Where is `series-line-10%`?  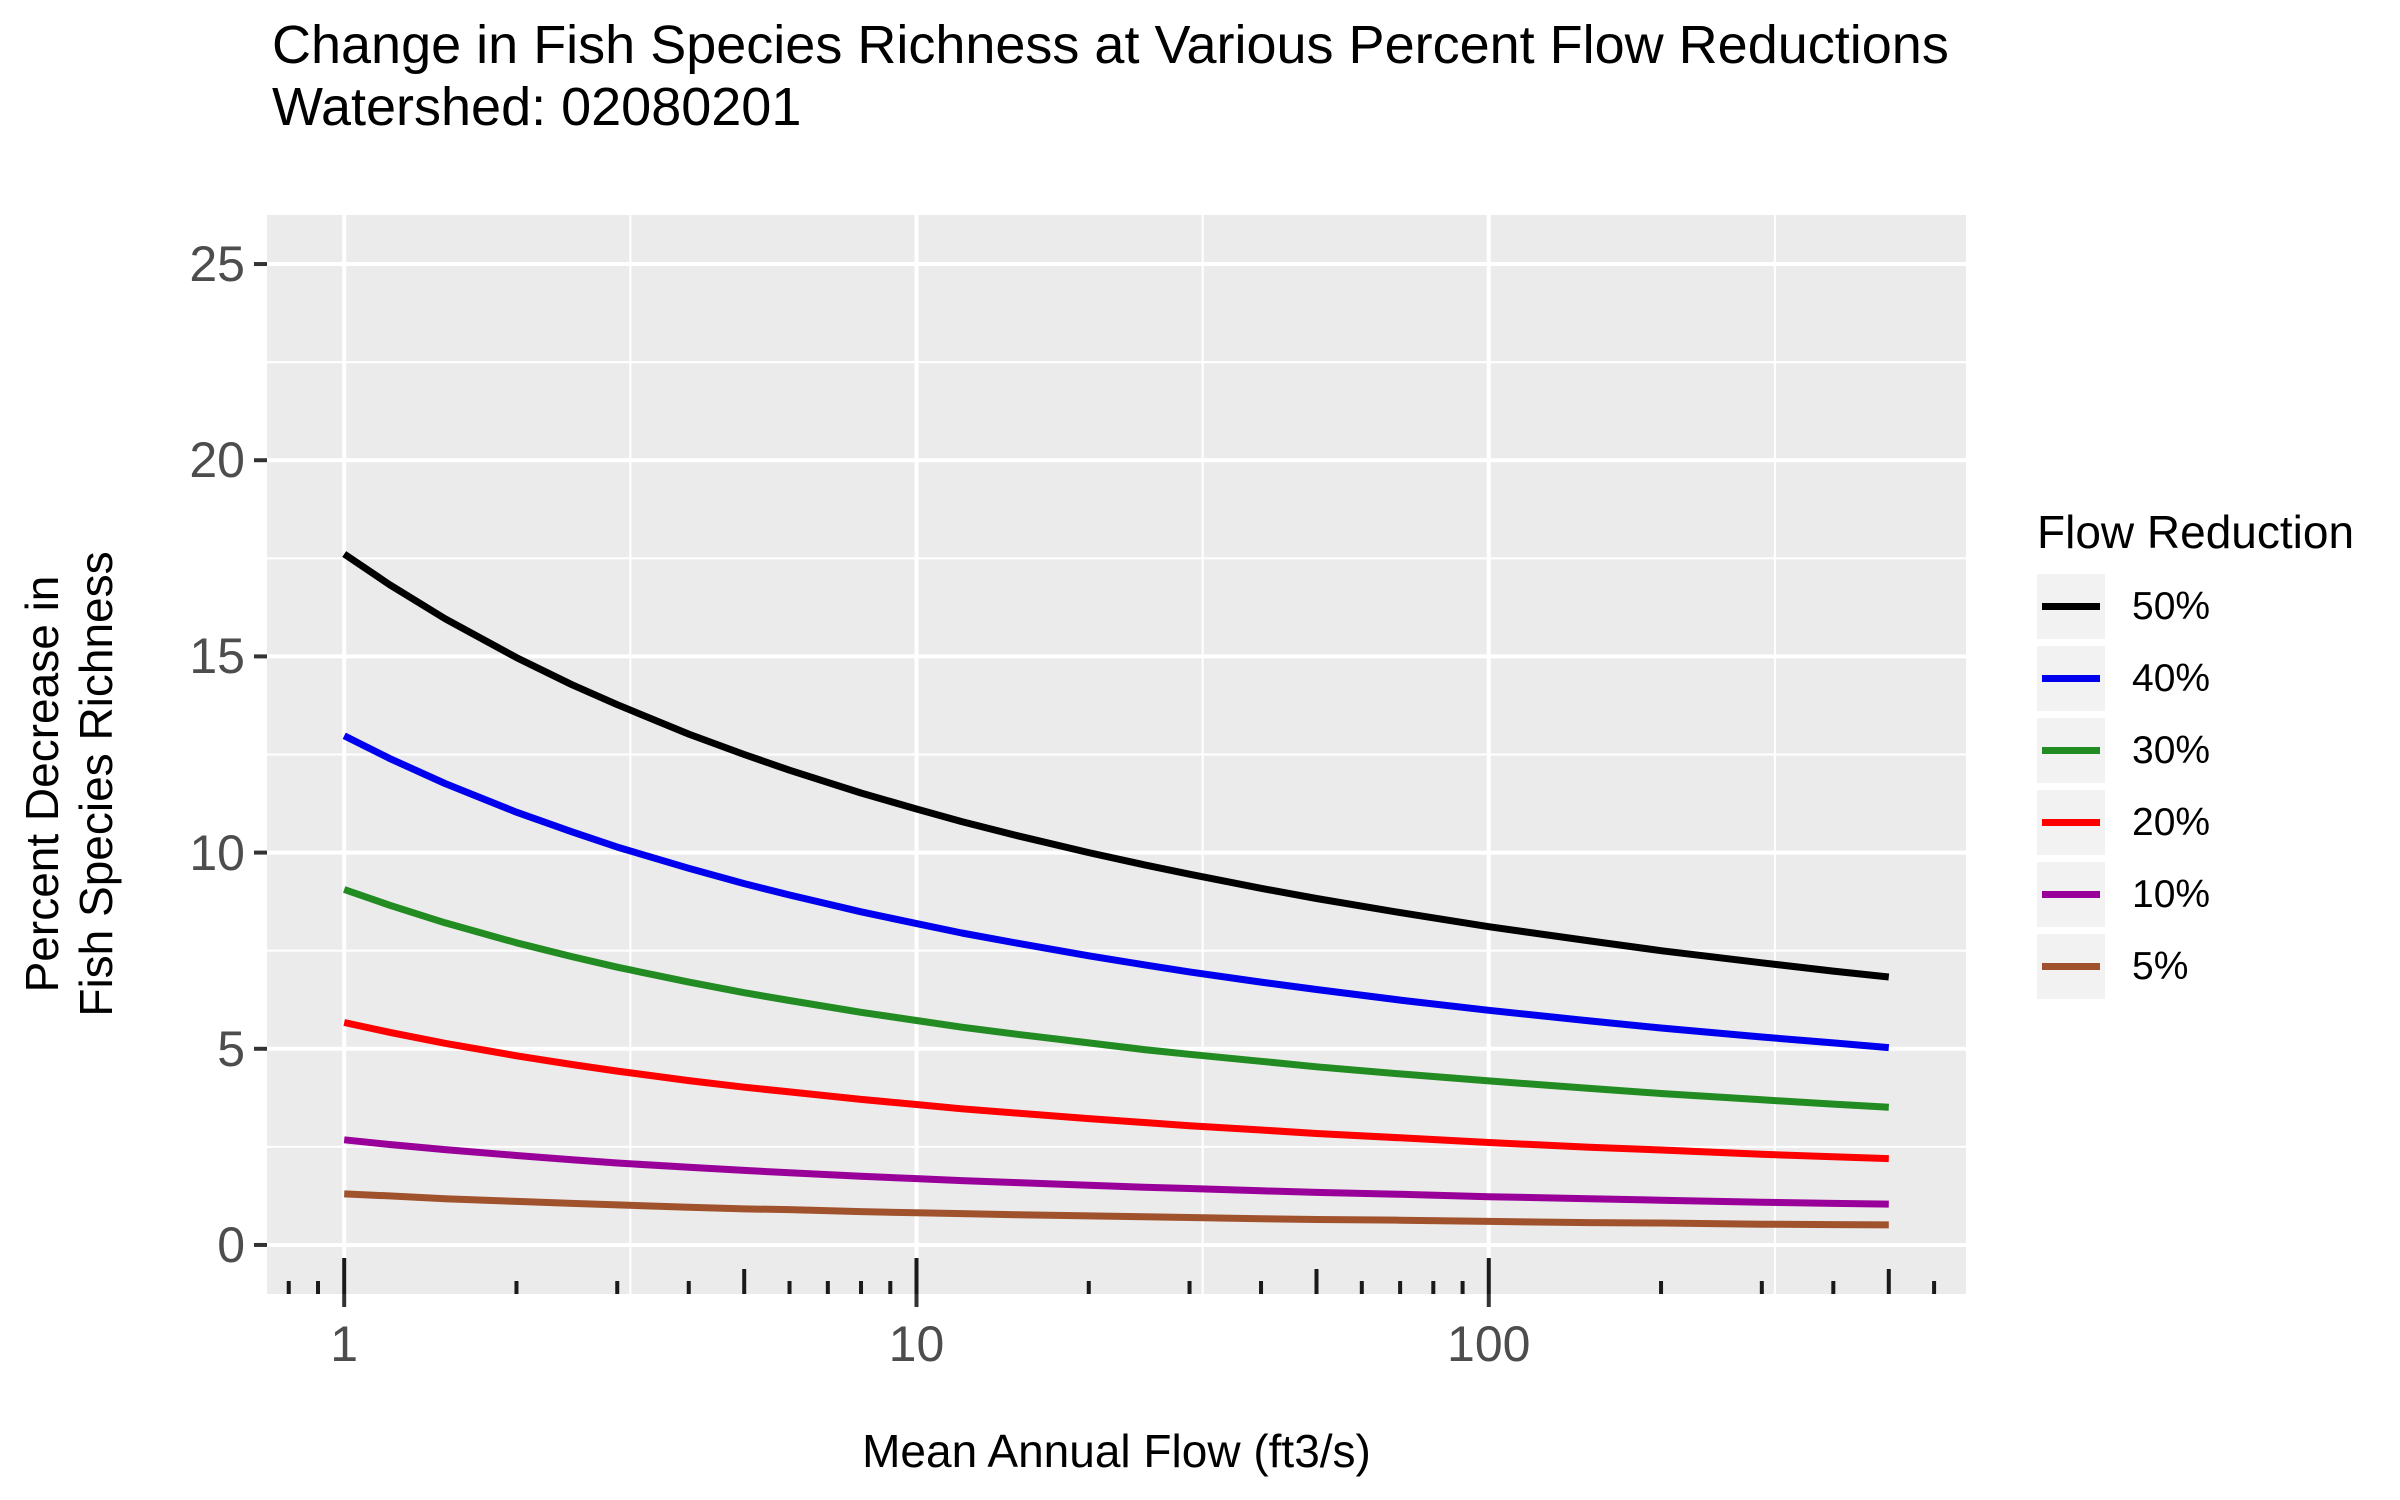
series-line-10% is located at coordinates (1116, 1172).